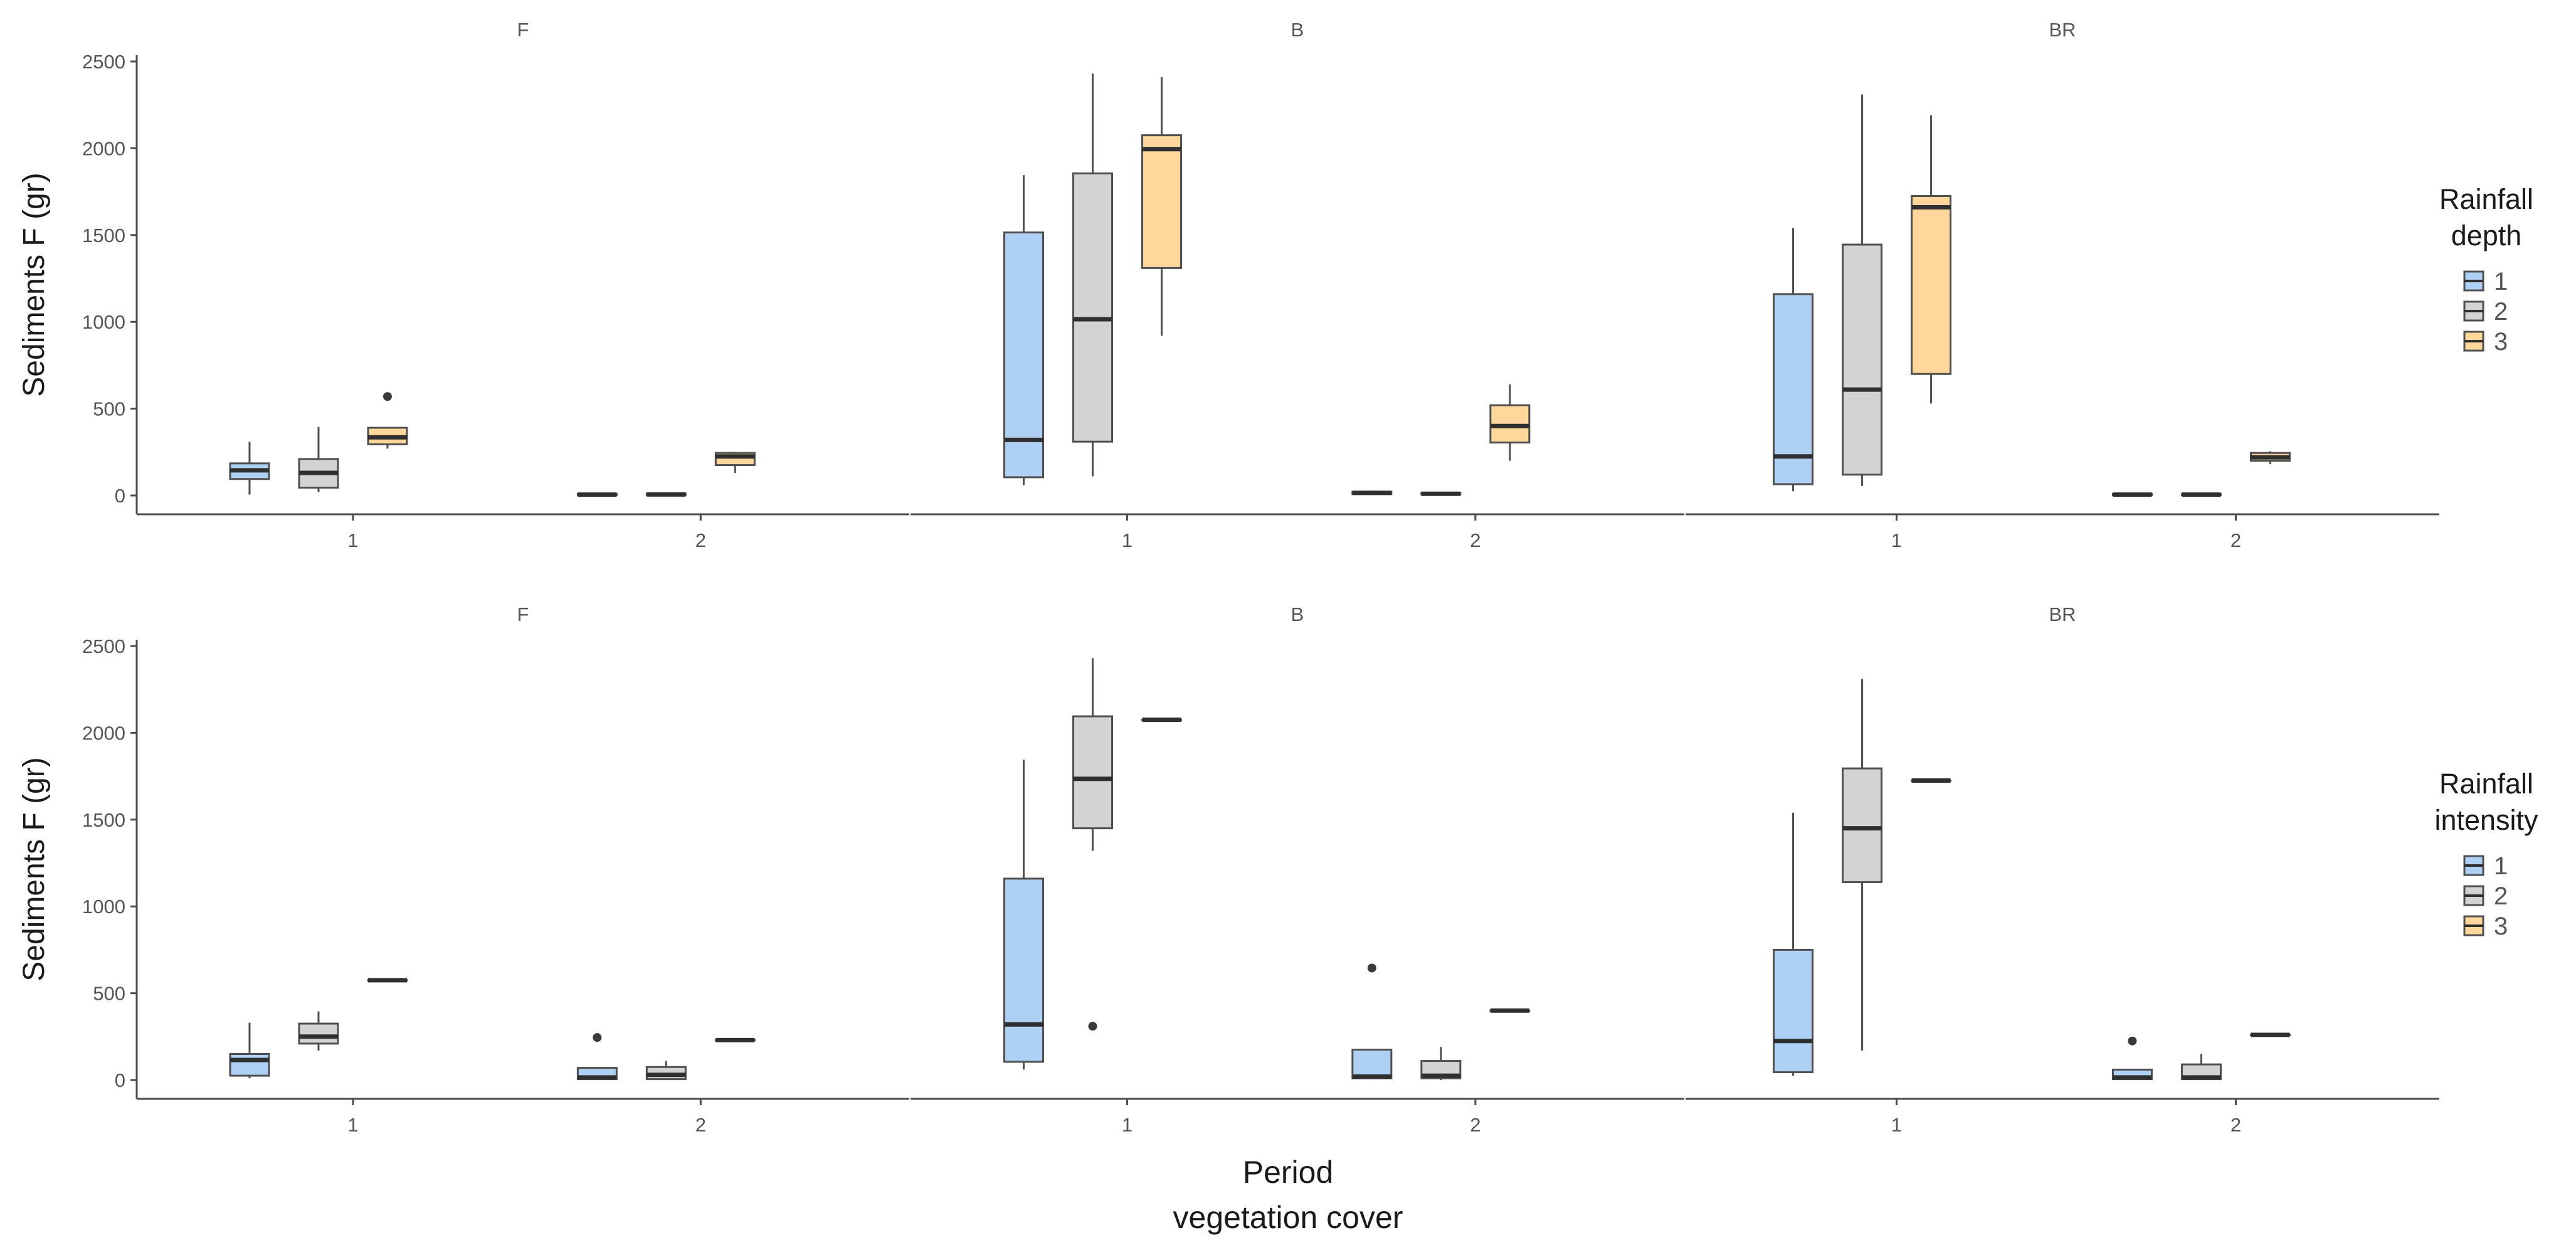 The width and height of the screenshot is (2576, 1250). What do you see at coordinates (2062, 869) in the screenshot?
I see `panel-br-row-2: BR 1 2` at bounding box center [2062, 869].